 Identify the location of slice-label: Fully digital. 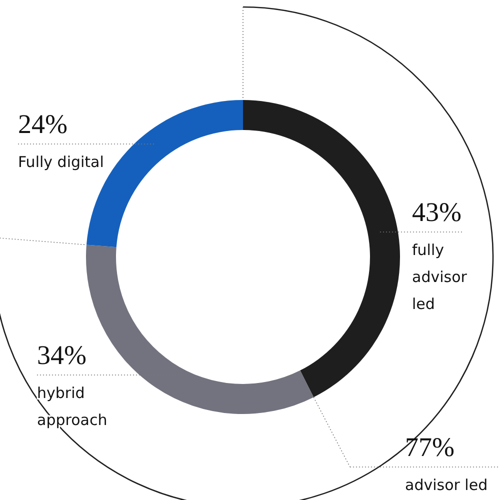
(61, 162).